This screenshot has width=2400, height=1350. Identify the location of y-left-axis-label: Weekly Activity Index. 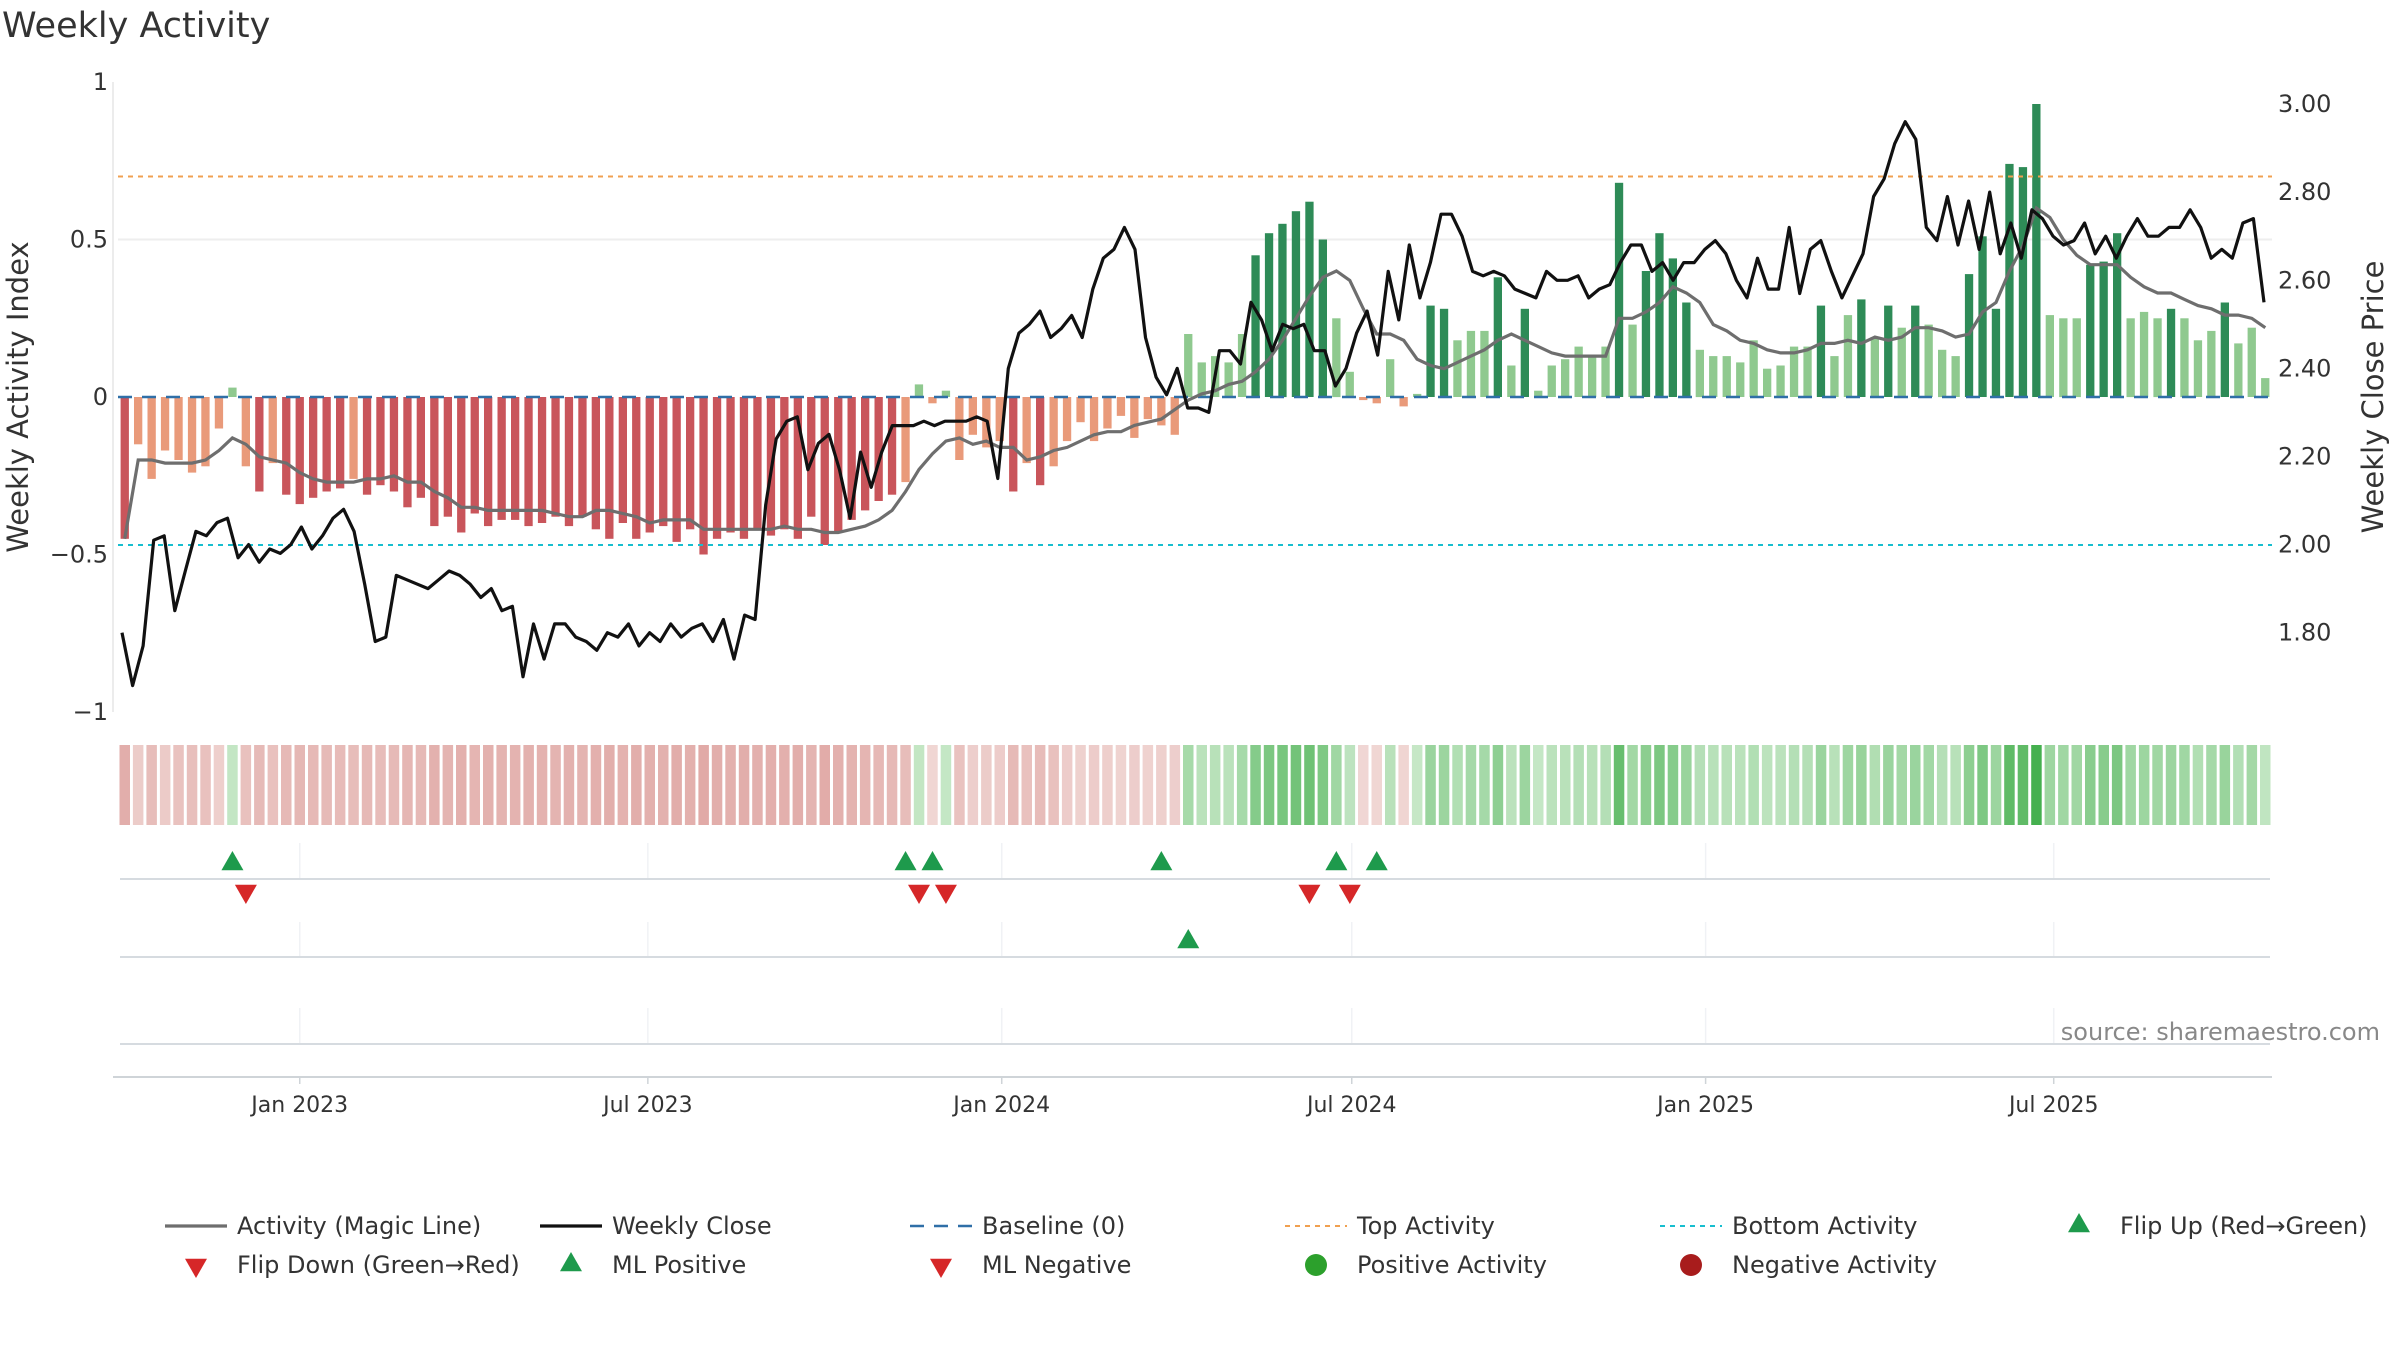
(18, 396).